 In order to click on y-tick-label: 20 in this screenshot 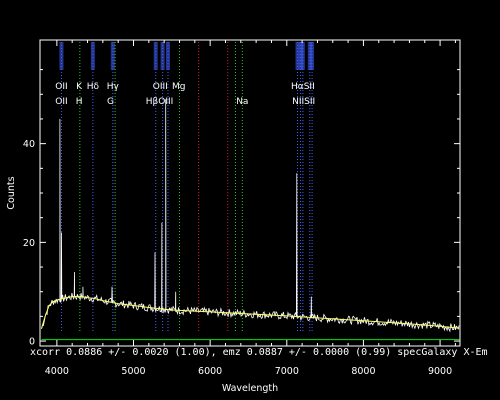, I will do `click(29, 243)`.